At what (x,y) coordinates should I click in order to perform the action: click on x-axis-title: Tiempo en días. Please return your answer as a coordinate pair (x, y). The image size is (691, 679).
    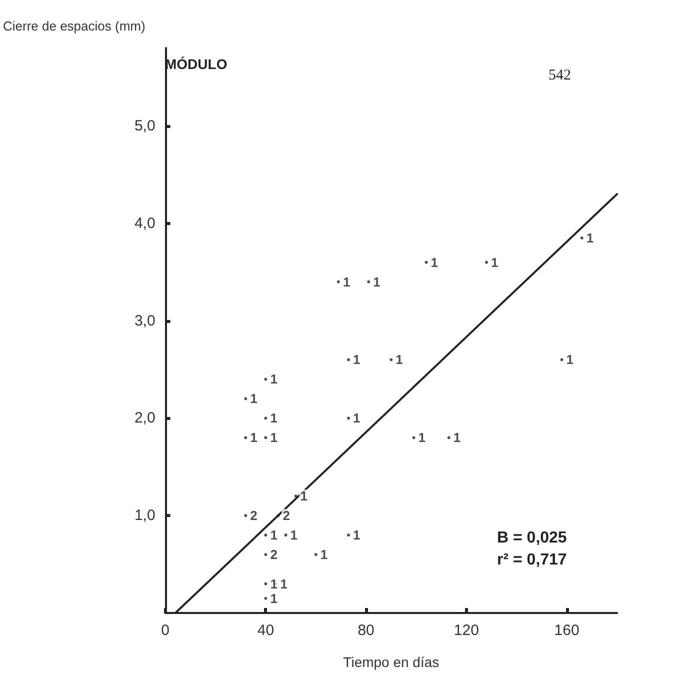
    Looking at the image, I should click on (391, 662).